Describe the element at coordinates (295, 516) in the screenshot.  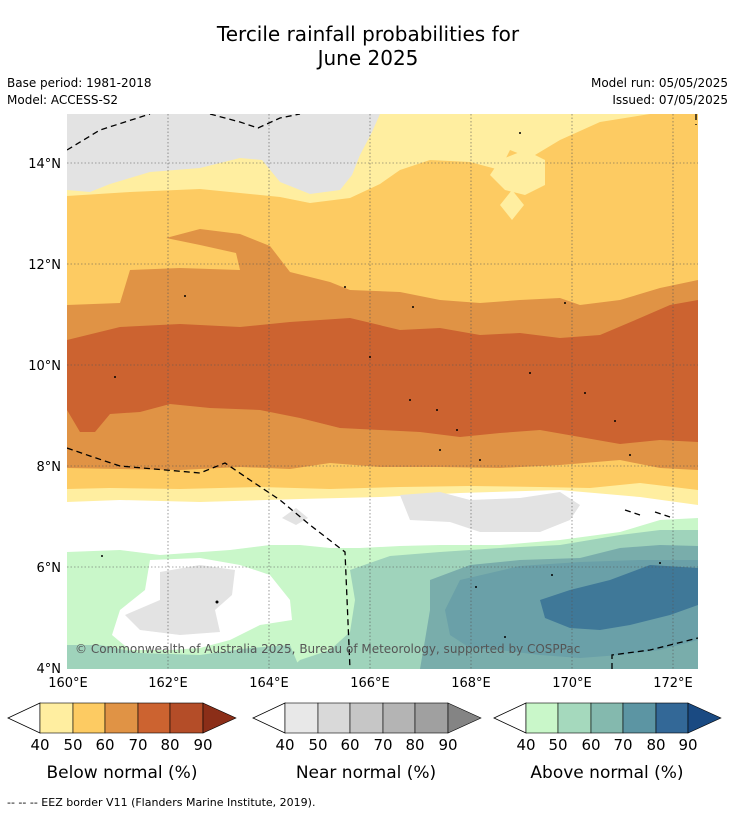
I see `near-40-small-patch` at that location.